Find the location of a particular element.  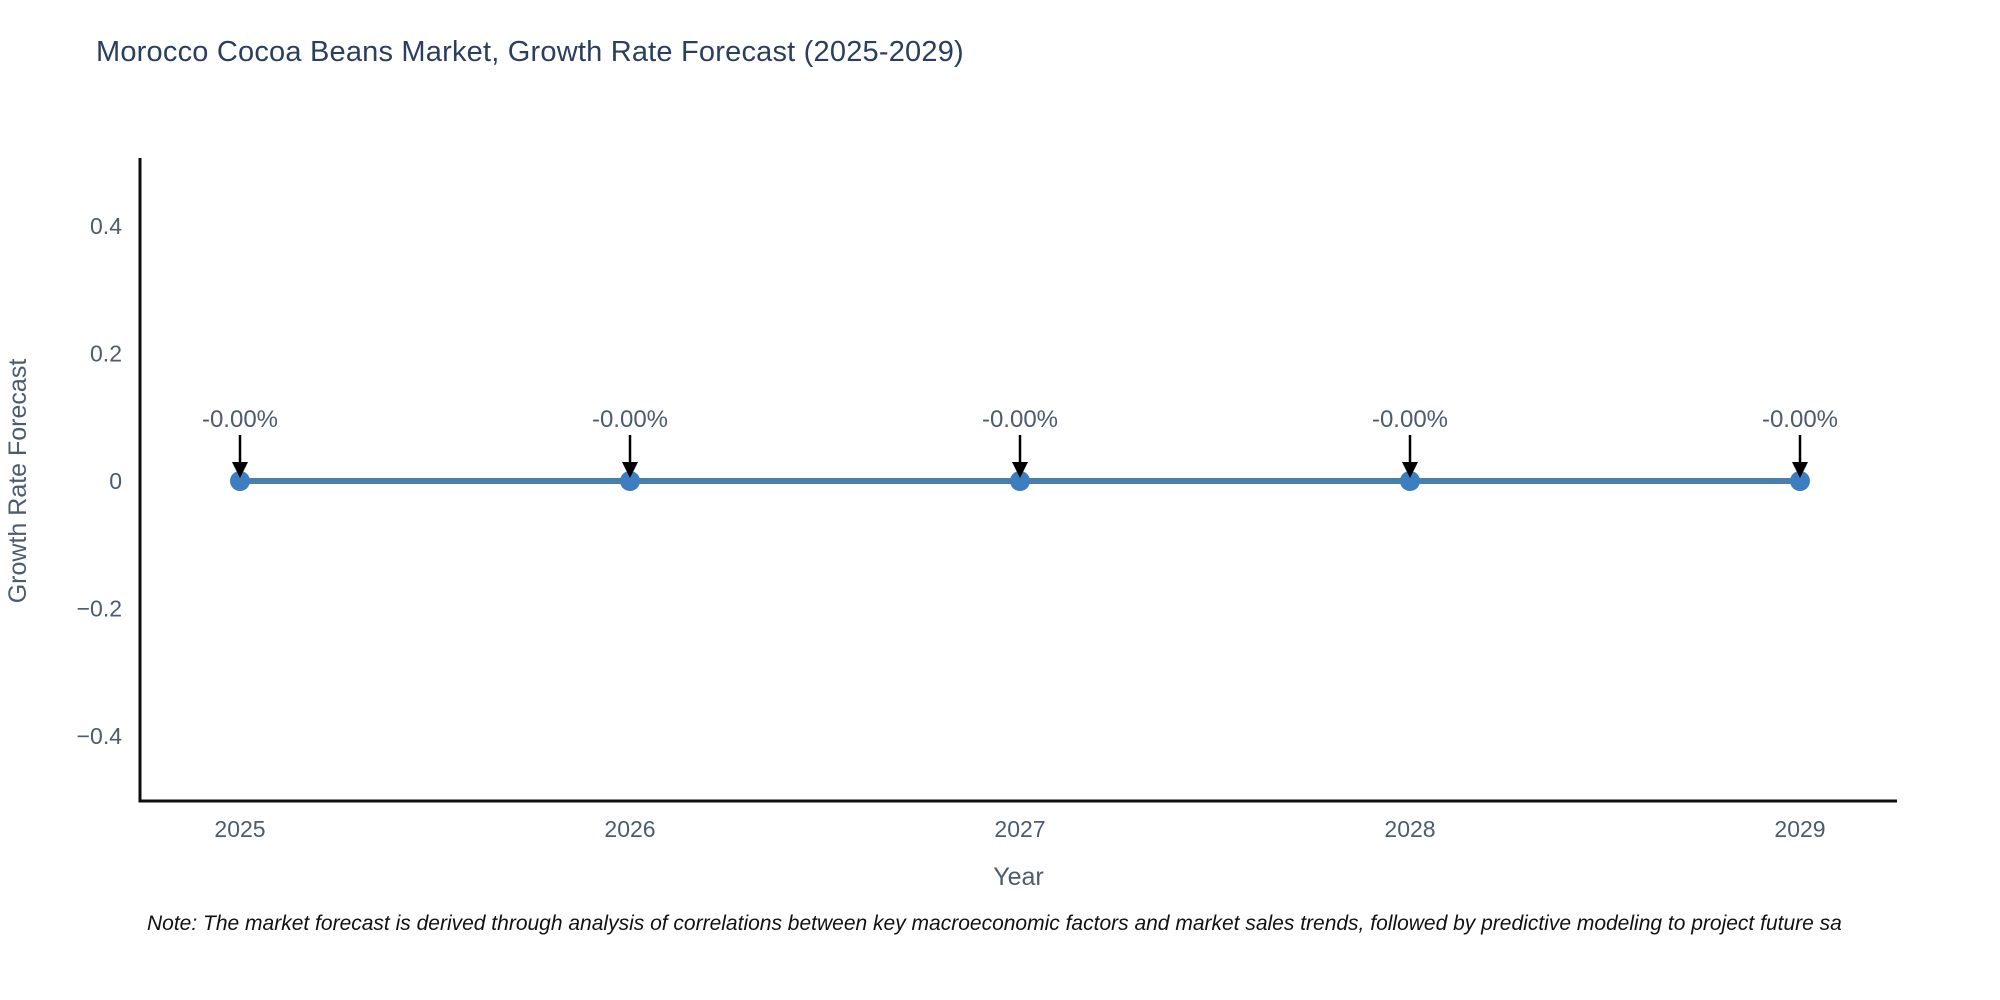

data-point-2028 is located at coordinates (1410, 481).